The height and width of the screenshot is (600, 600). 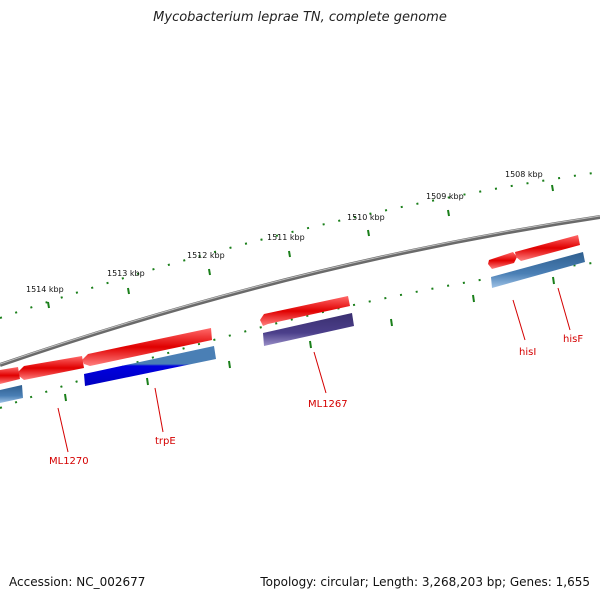 What do you see at coordinates (206, 255) in the screenshot?
I see `kbp-label: 1512 kbp` at bounding box center [206, 255].